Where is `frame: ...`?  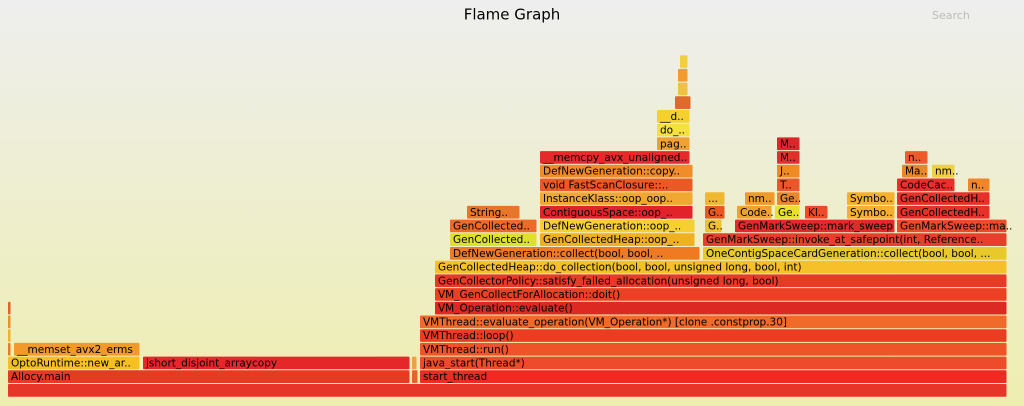
frame: ... is located at coordinates (715, 198).